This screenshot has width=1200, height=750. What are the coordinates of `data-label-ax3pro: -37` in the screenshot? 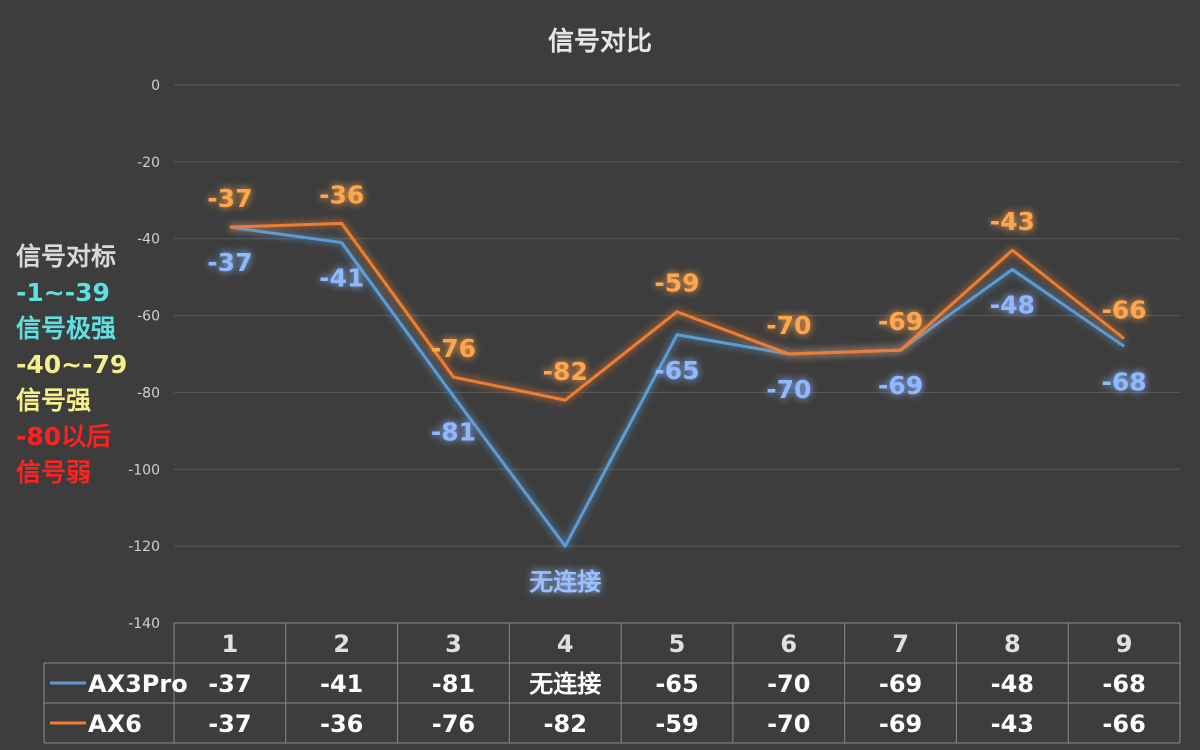 It's located at (229, 262).